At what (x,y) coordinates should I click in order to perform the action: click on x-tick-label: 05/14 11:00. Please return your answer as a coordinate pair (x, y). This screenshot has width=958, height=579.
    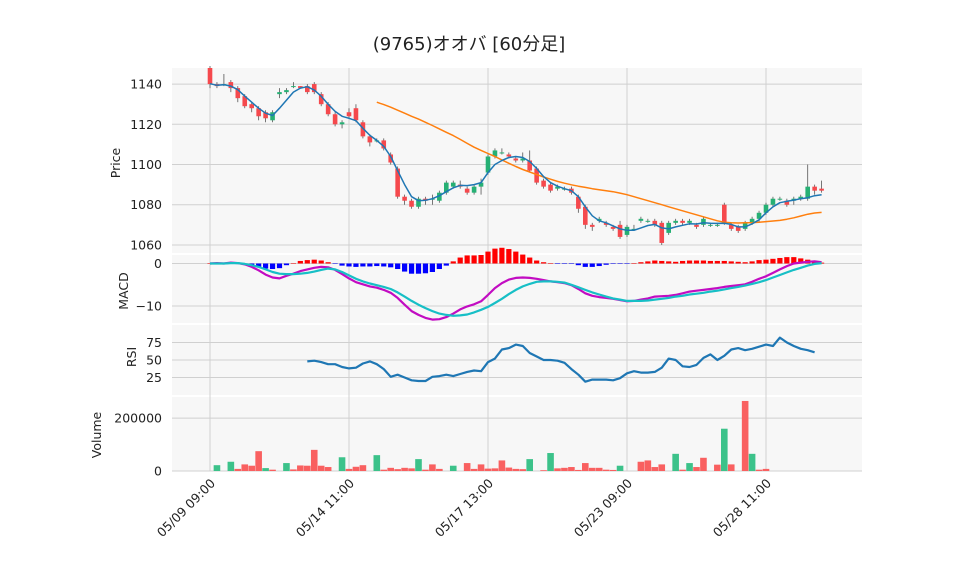
    Looking at the image, I should click on (325, 507).